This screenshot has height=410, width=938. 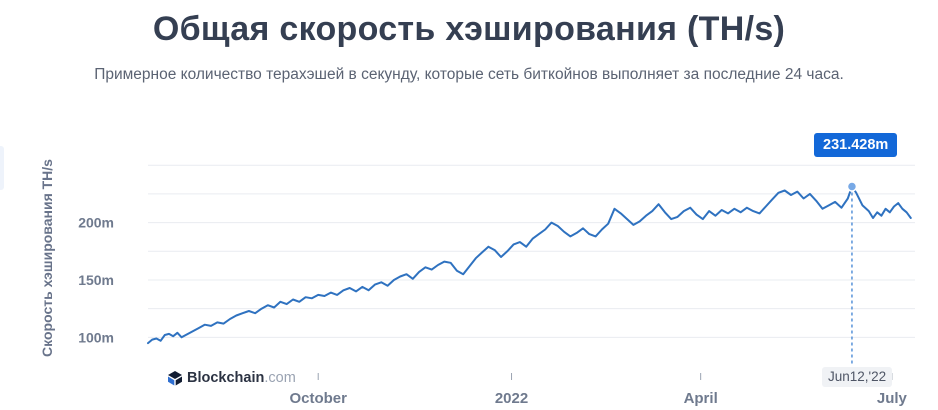 What do you see at coordinates (96, 223) in the screenshot?
I see `y-tick-label: 200m` at bounding box center [96, 223].